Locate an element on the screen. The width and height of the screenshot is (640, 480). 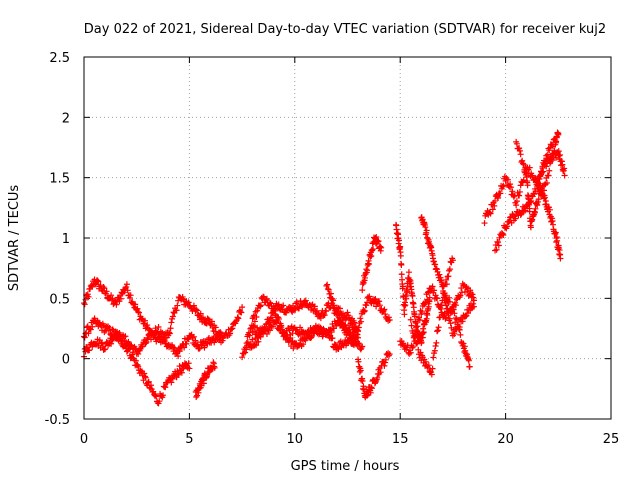
x-tick-labels: 0 5 10 15 20 25 is located at coordinates (349, 439).